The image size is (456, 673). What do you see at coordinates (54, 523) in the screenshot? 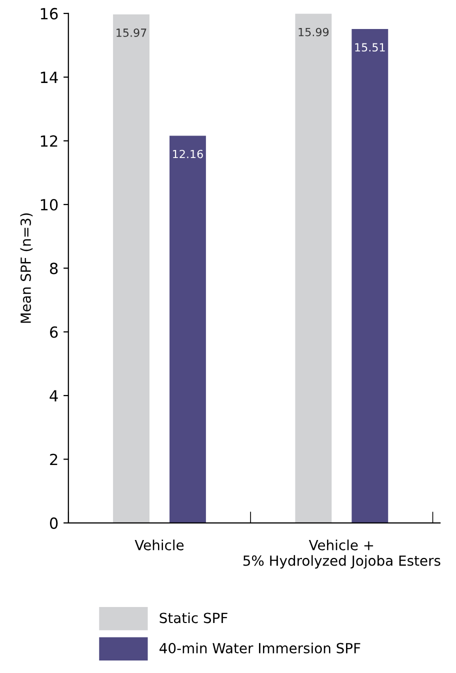
I see `y-tick-label: 0` at bounding box center [54, 523].